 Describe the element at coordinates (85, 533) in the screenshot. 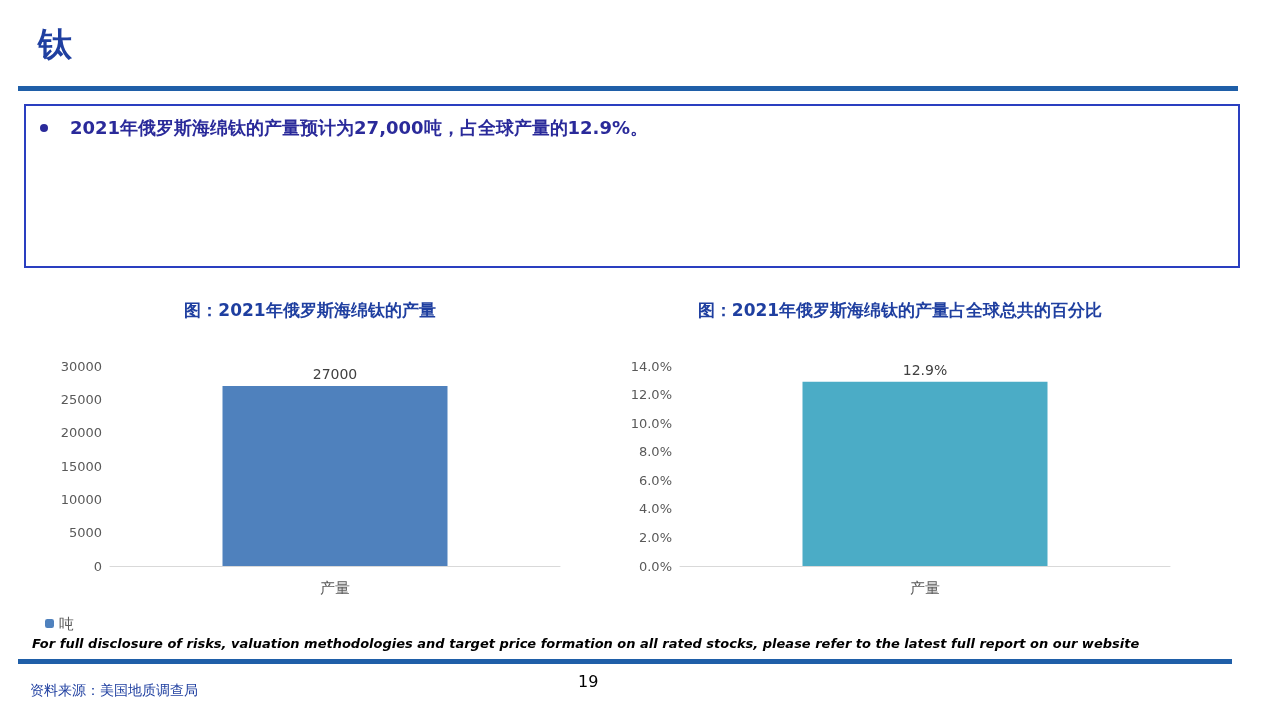

I see `y-tick-label: 5000` at that location.